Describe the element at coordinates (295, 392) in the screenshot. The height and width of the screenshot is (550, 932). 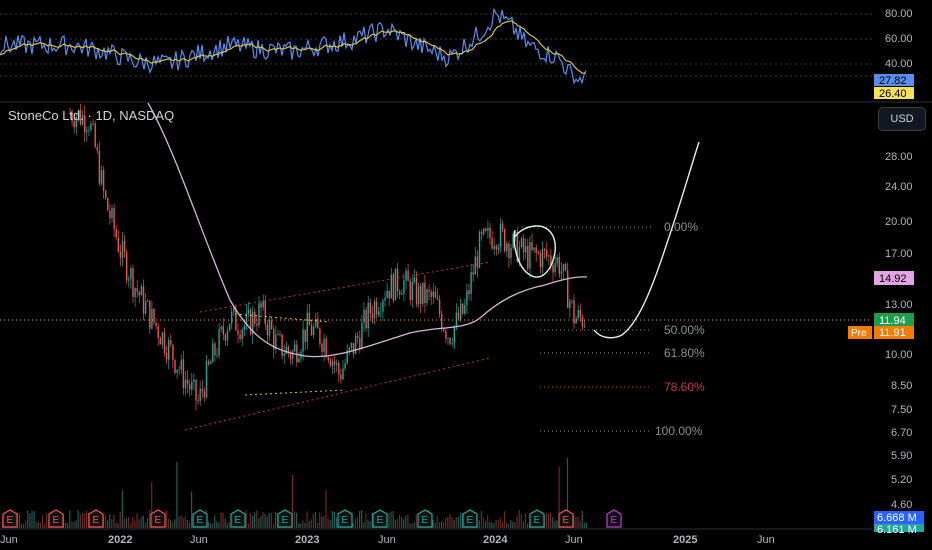
I see `triangle-lower-line` at that location.